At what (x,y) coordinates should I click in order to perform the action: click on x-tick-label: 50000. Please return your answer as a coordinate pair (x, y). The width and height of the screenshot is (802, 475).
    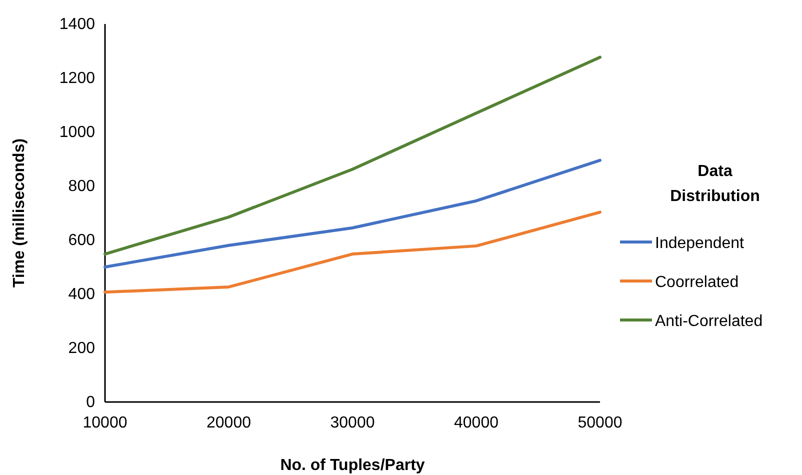
    Looking at the image, I should click on (600, 423).